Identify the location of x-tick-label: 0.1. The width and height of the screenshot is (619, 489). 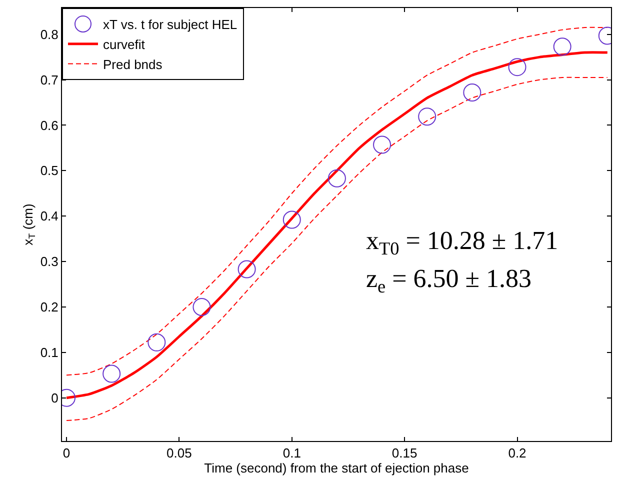
(291, 453).